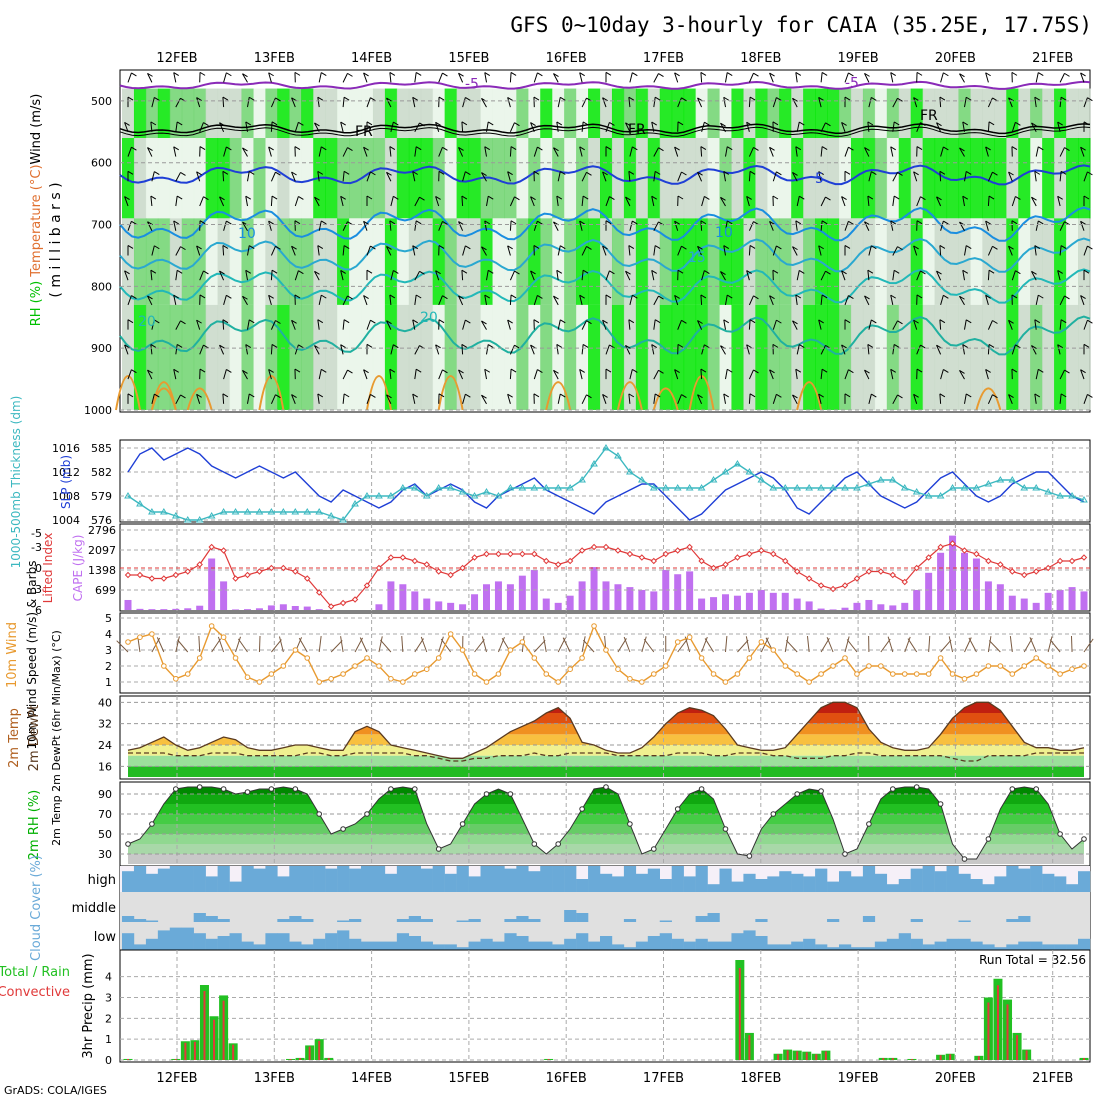  I want to click on thickness-line, so click(606, 484).